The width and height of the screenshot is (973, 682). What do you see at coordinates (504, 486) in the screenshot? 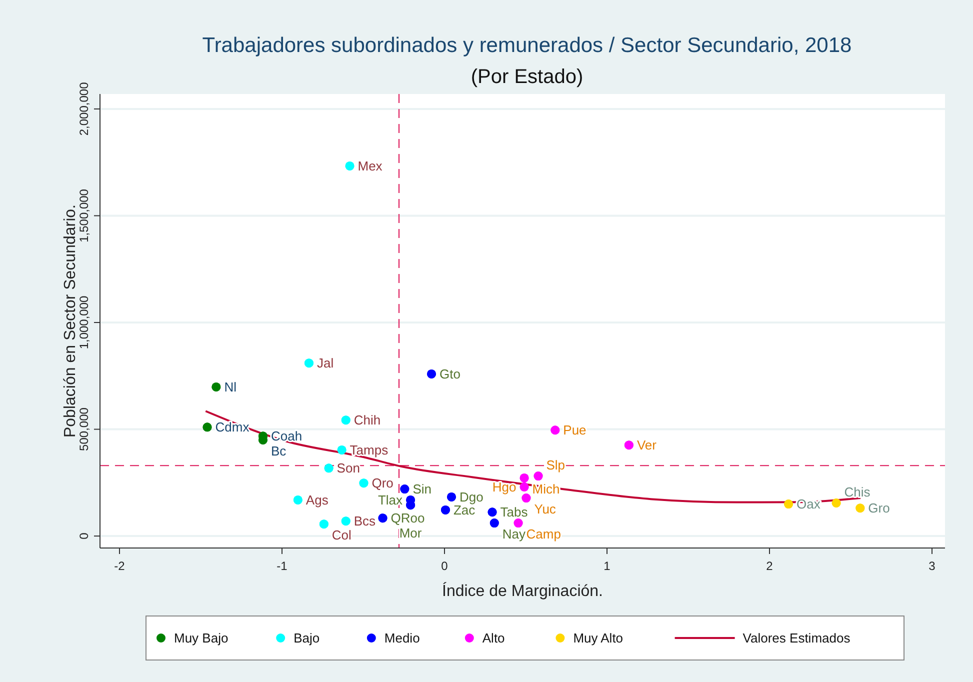
I see `data-label: Hgo` at bounding box center [504, 486].